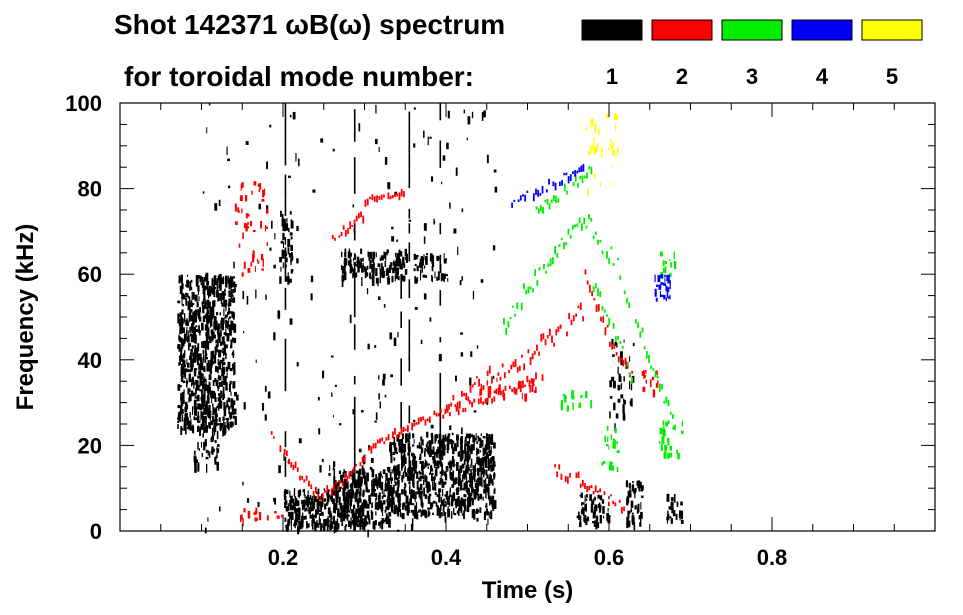  I want to click on mode-4-track-mark, so click(555, 186).